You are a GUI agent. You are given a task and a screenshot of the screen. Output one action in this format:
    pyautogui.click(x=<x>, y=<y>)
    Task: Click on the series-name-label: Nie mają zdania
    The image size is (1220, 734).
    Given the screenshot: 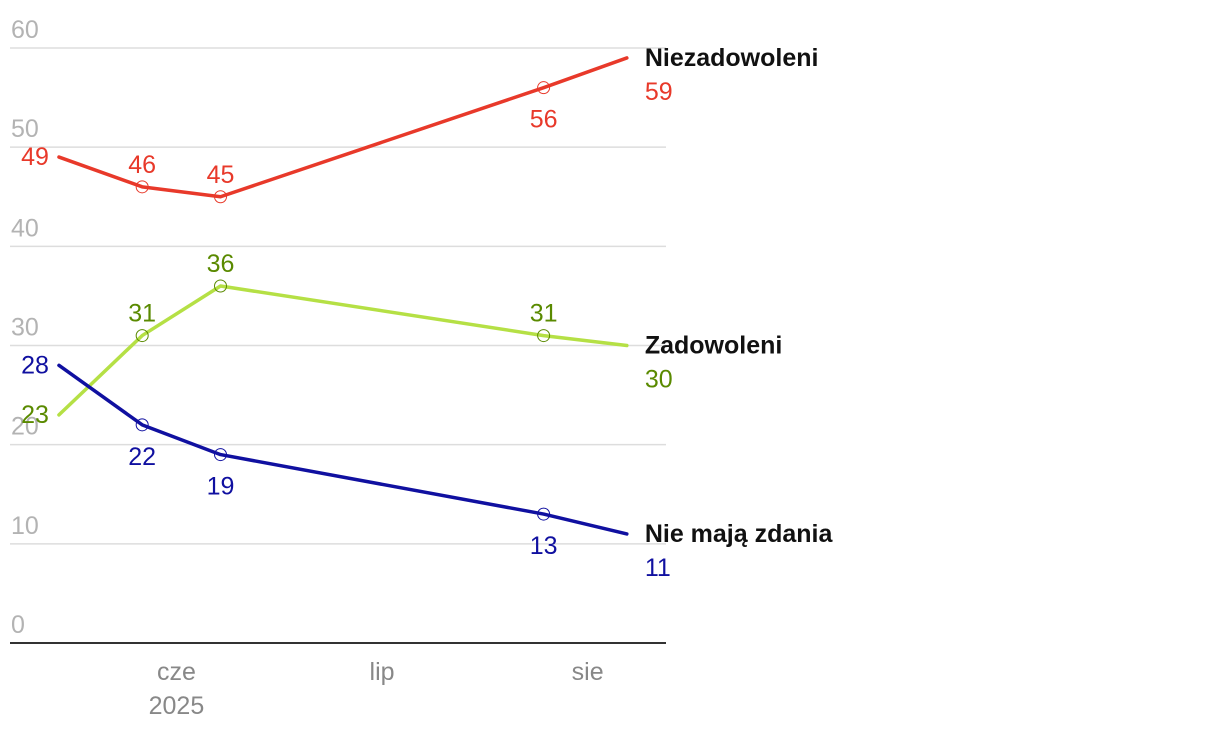 What is the action you would take?
    pyautogui.click(x=739, y=534)
    